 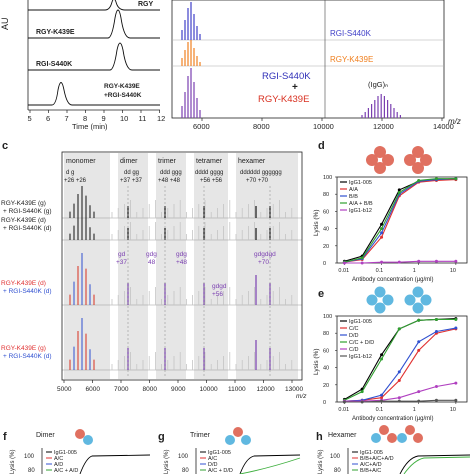 I want to click on label-trimer-charge: +48 +48, so click(x=169, y=181).